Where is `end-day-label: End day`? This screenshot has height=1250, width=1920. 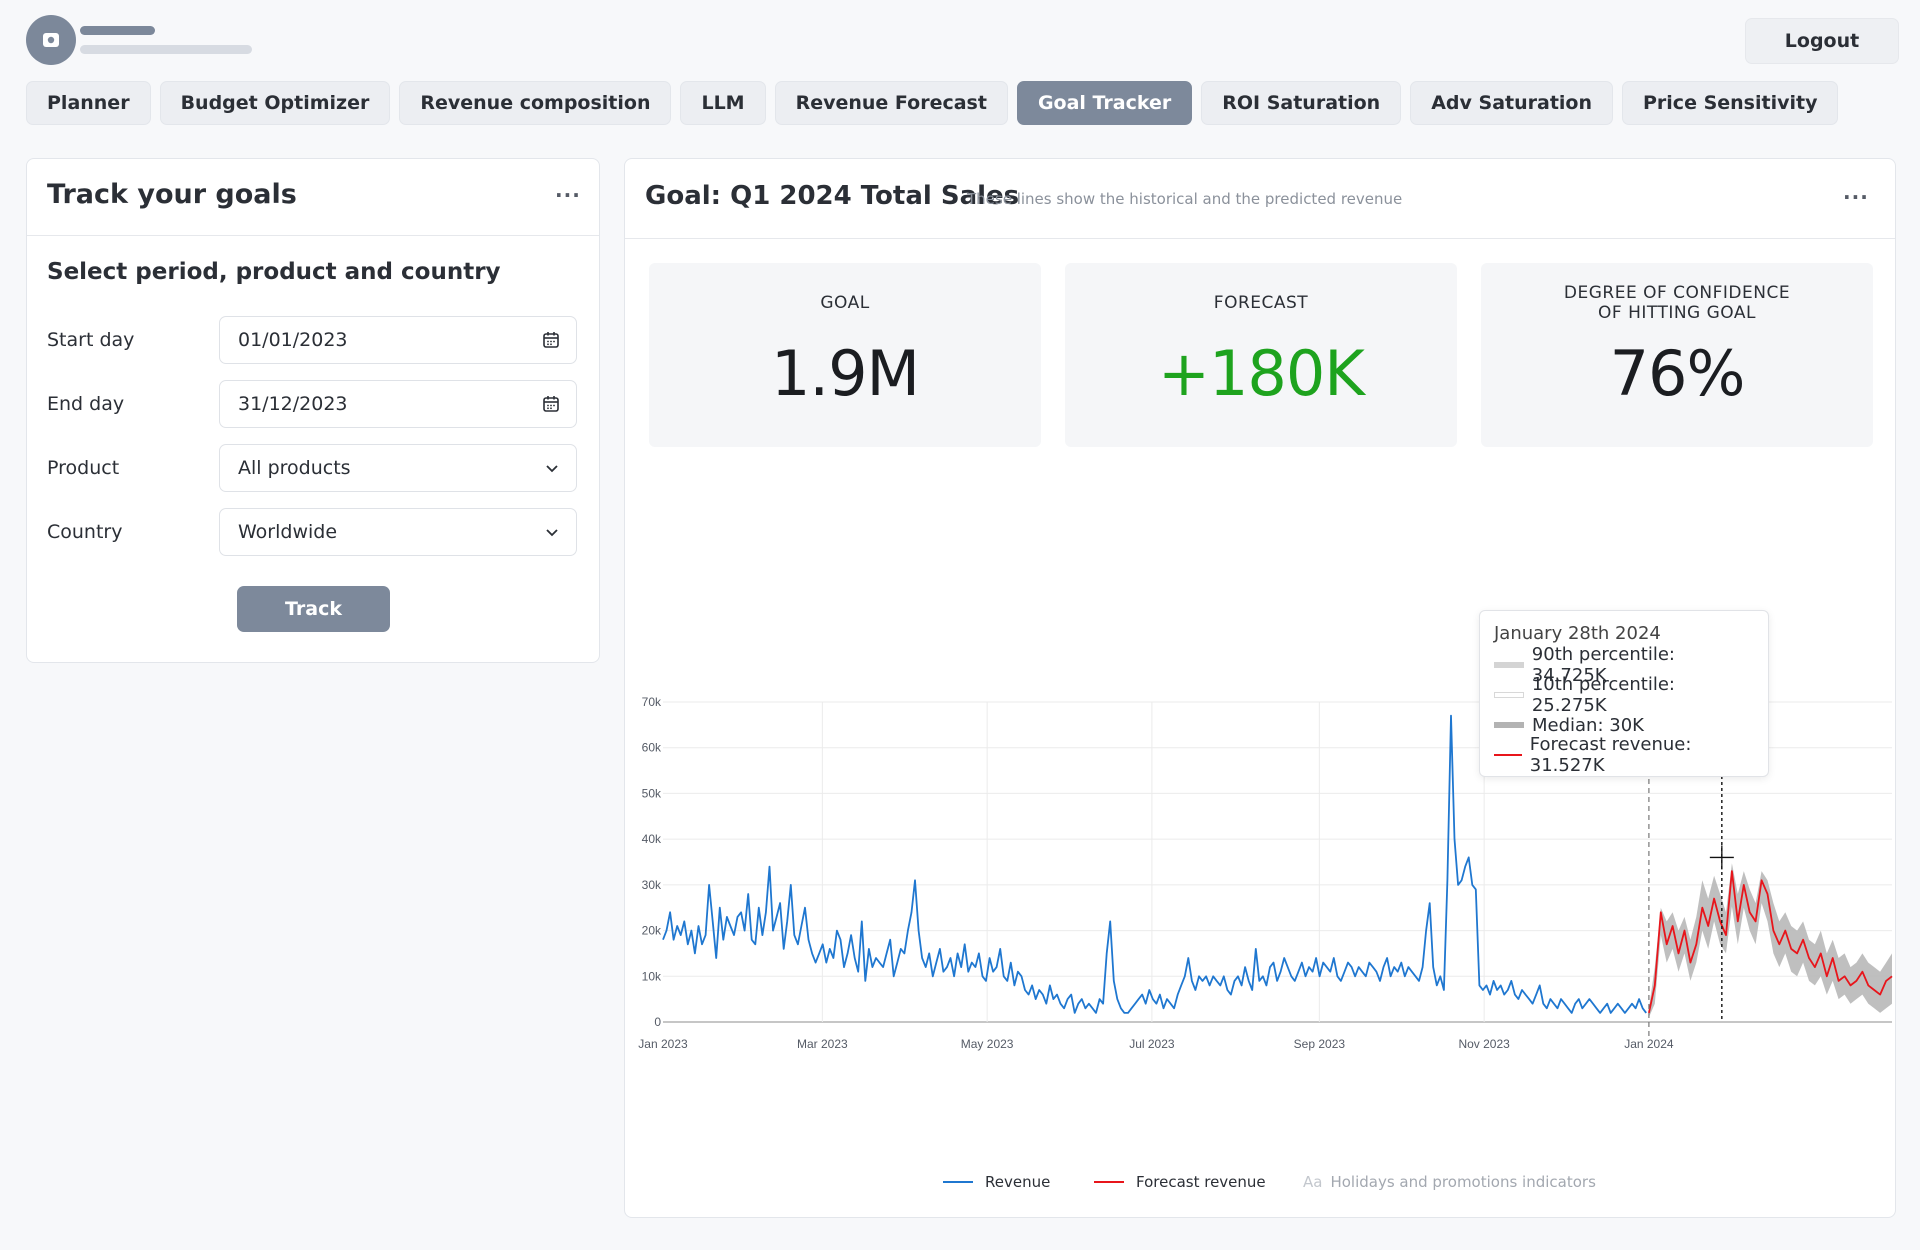
end-day-label: End day is located at coordinates (86, 404).